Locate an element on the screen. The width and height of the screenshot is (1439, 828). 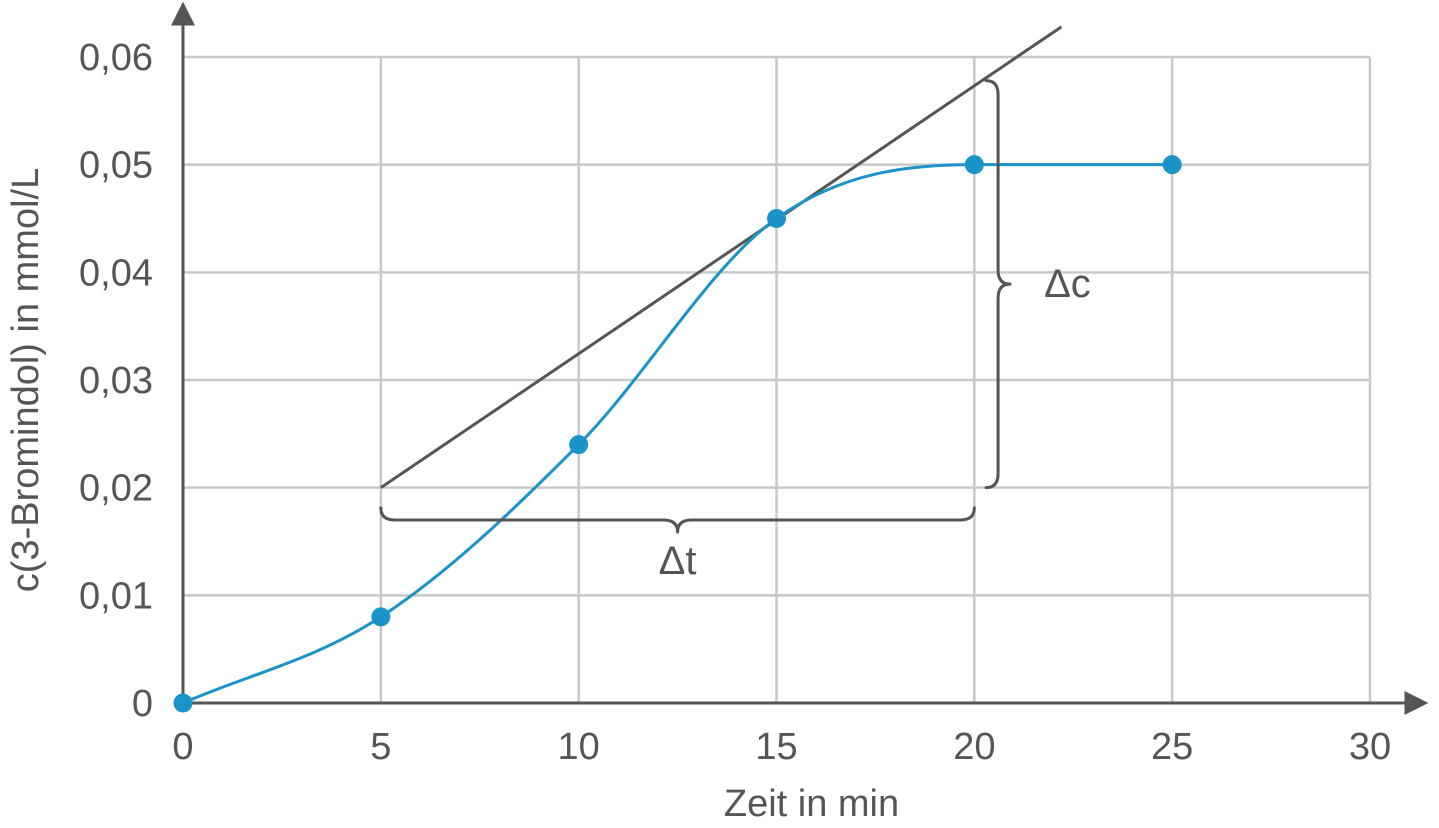
y-axis-title: c(3-Bromindol) in mmol/L is located at coordinates (26, 380).